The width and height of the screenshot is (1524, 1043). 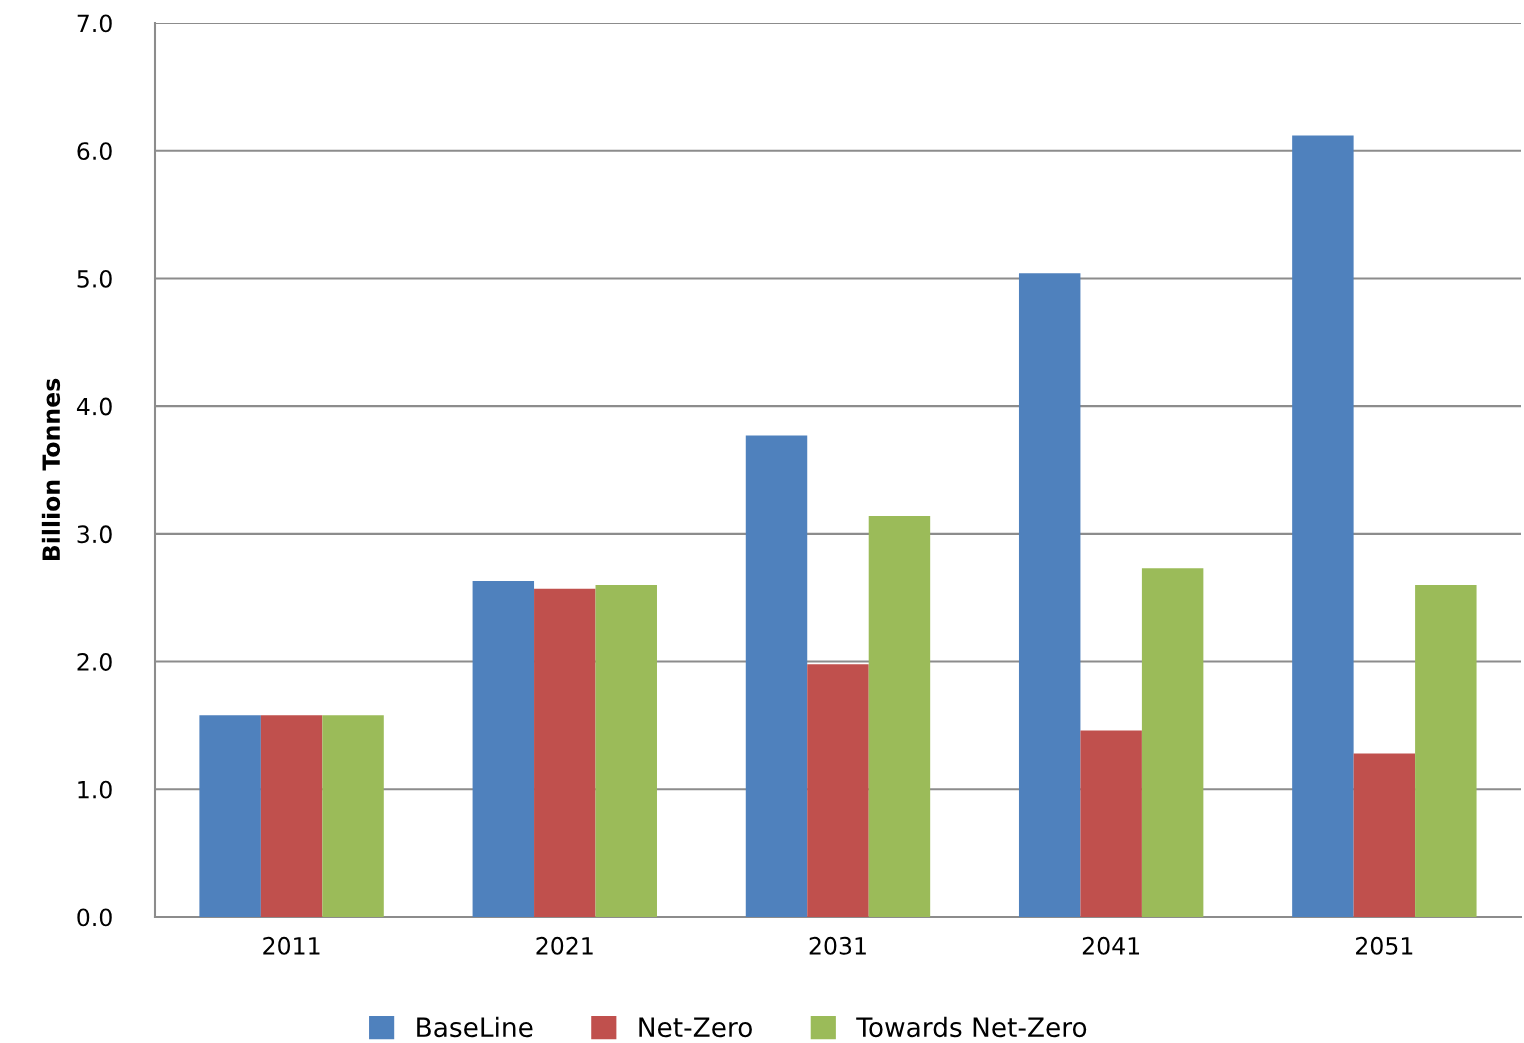 I want to click on y-tick-label: 0.0, so click(x=94, y=917).